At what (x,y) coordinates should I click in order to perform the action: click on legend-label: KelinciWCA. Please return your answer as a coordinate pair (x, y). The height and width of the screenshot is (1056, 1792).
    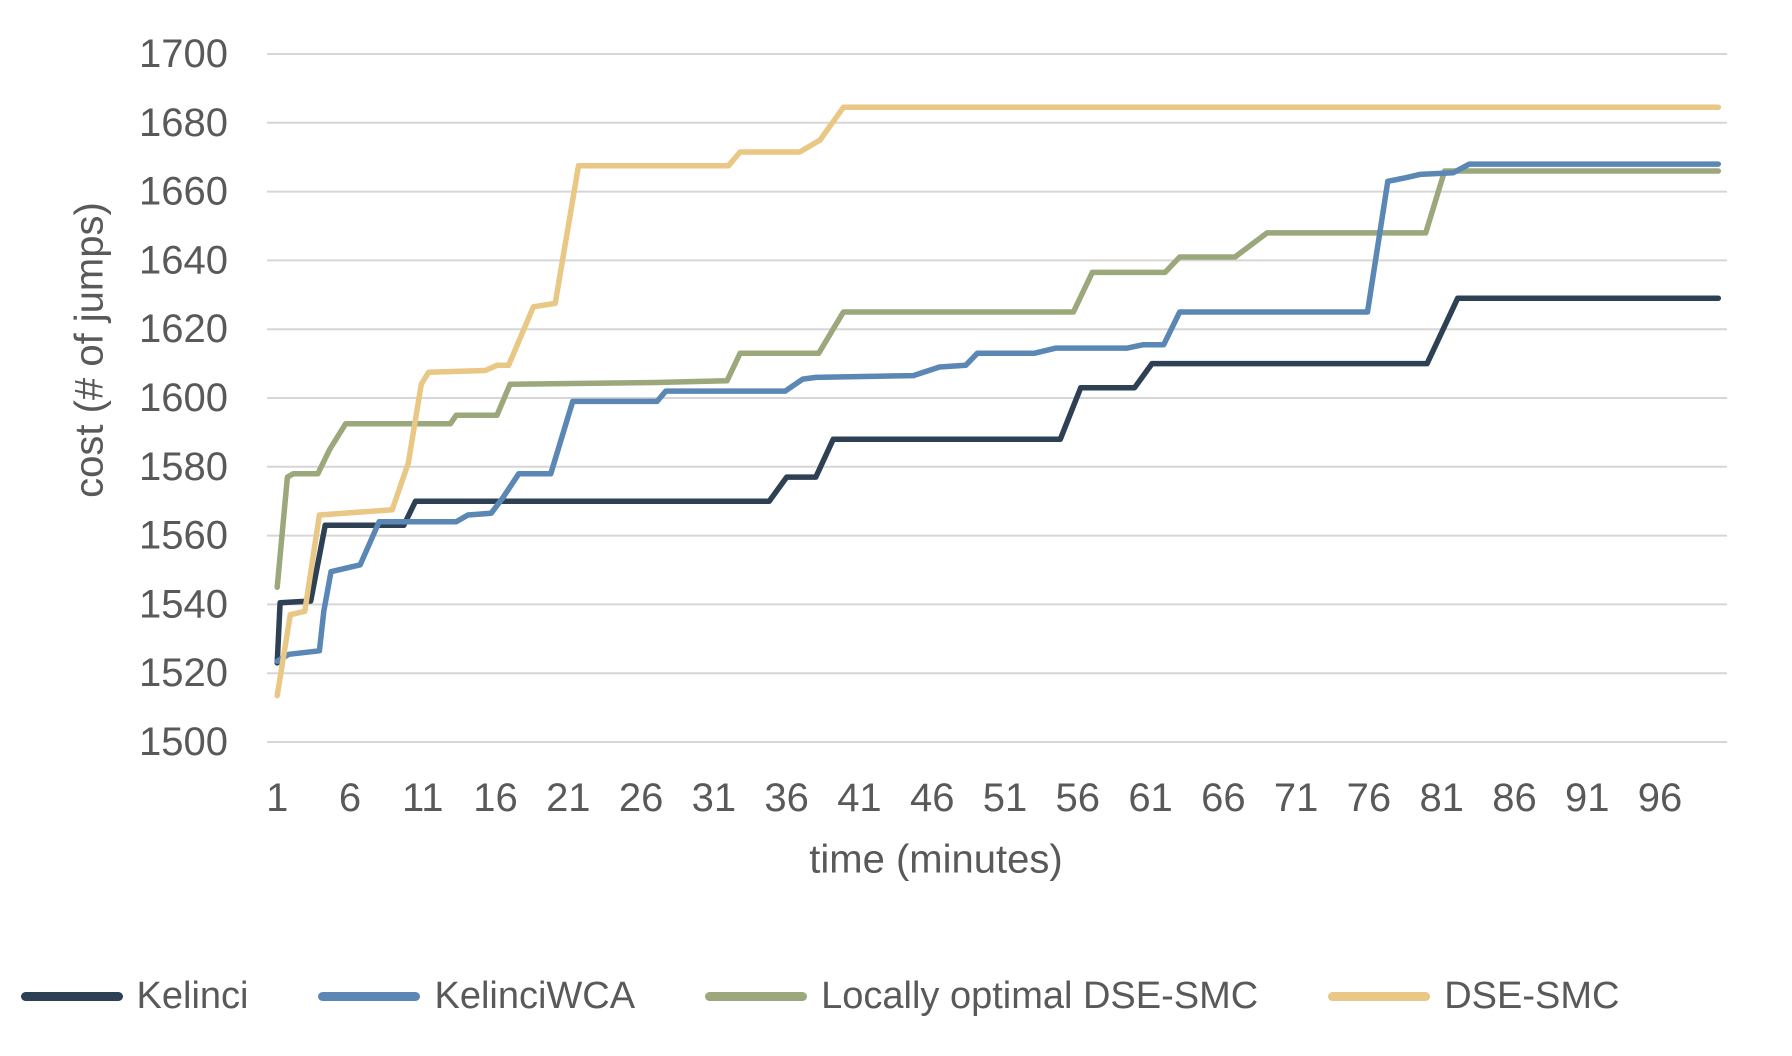
    Looking at the image, I should click on (535, 996).